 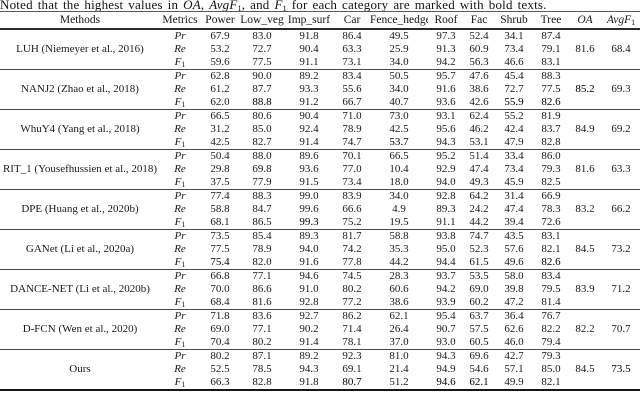 I want to click on cell-f1-low-veg: 82.8, so click(x=262, y=381).